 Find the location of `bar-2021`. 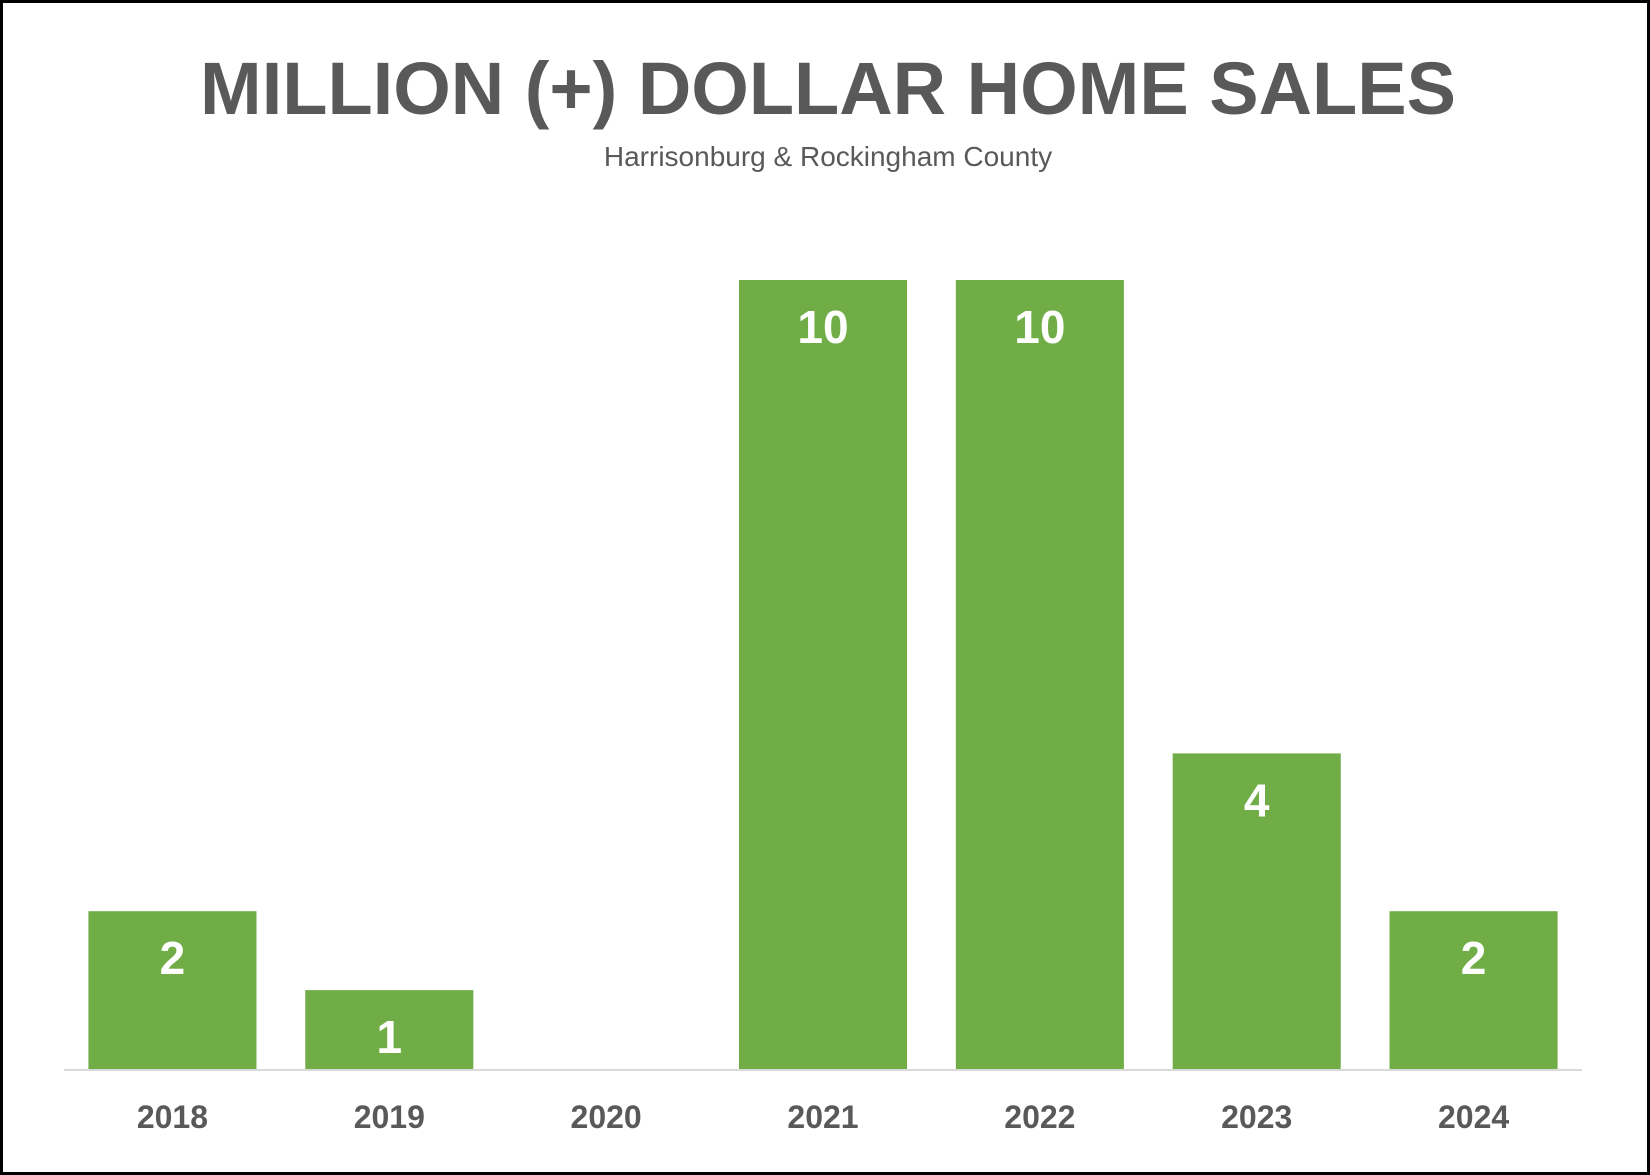

bar-2021 is located at coordinates (823, 674).